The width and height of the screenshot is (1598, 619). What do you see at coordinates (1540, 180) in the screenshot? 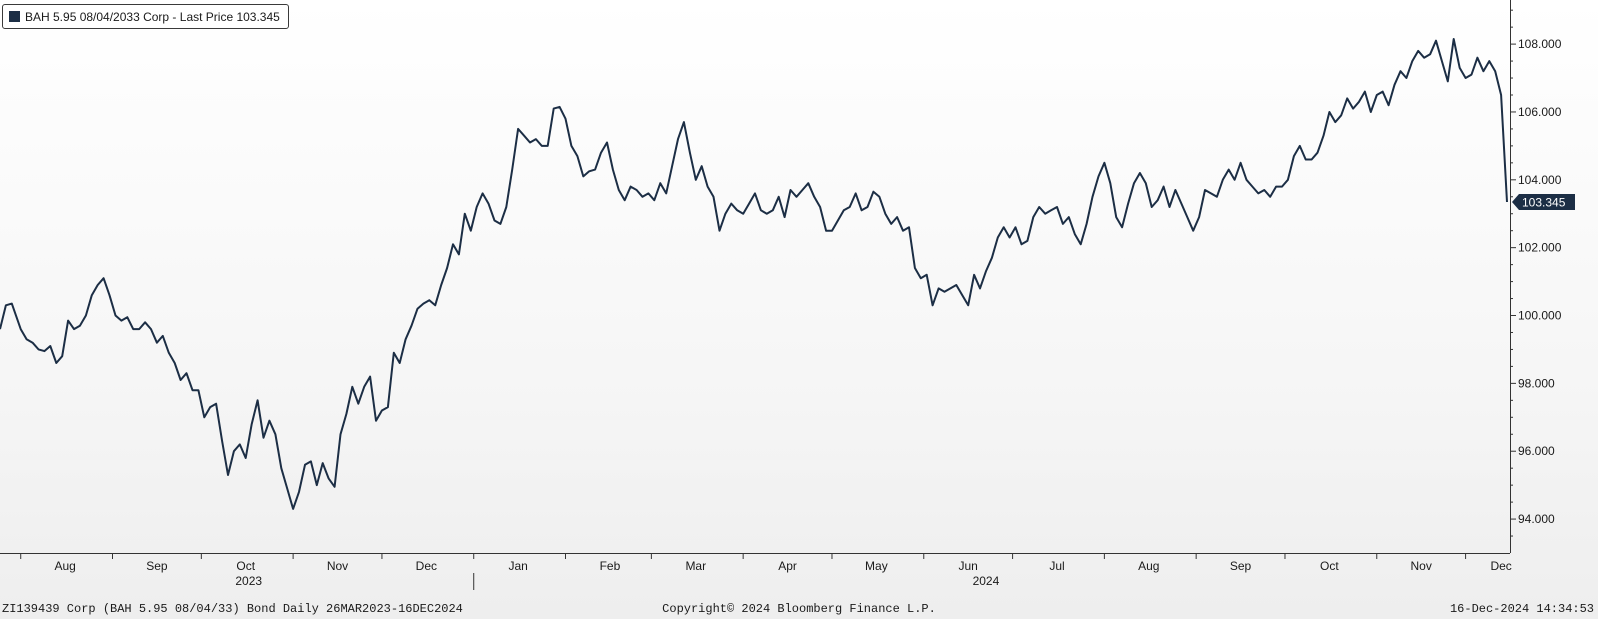
I see `y-tick-label: 104.000` at bounding box center [1540, 180].